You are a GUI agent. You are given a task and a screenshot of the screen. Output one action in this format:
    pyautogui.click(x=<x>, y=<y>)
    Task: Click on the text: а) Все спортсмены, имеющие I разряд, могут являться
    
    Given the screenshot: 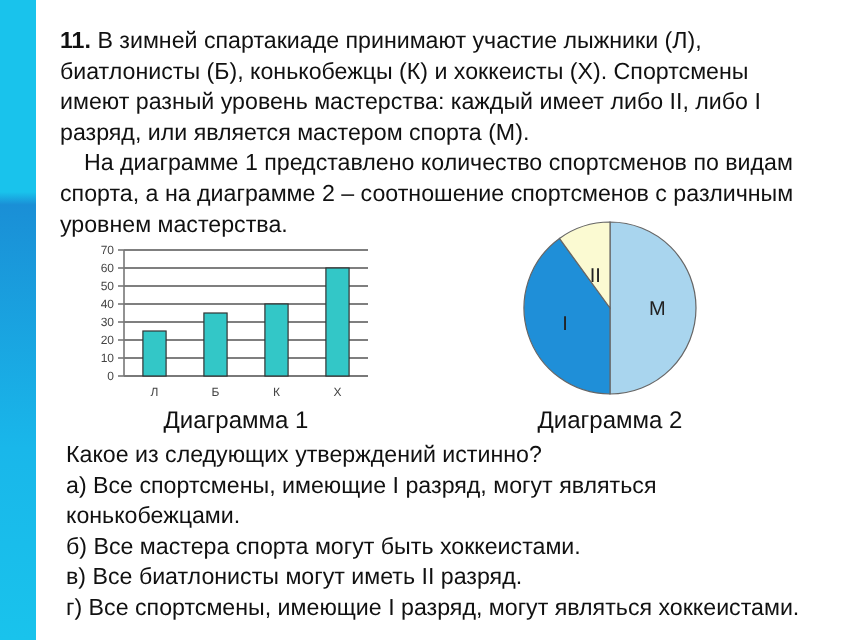 What is the action you would take?
    pyautogui.click(x=361, y=485)
    